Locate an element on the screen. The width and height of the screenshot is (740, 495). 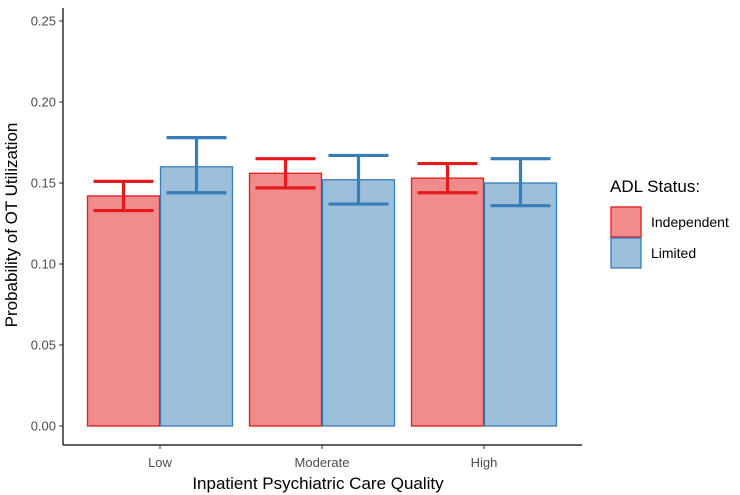
x-axis-ticks: Low Moderate High is located at coordinates (322, 457).